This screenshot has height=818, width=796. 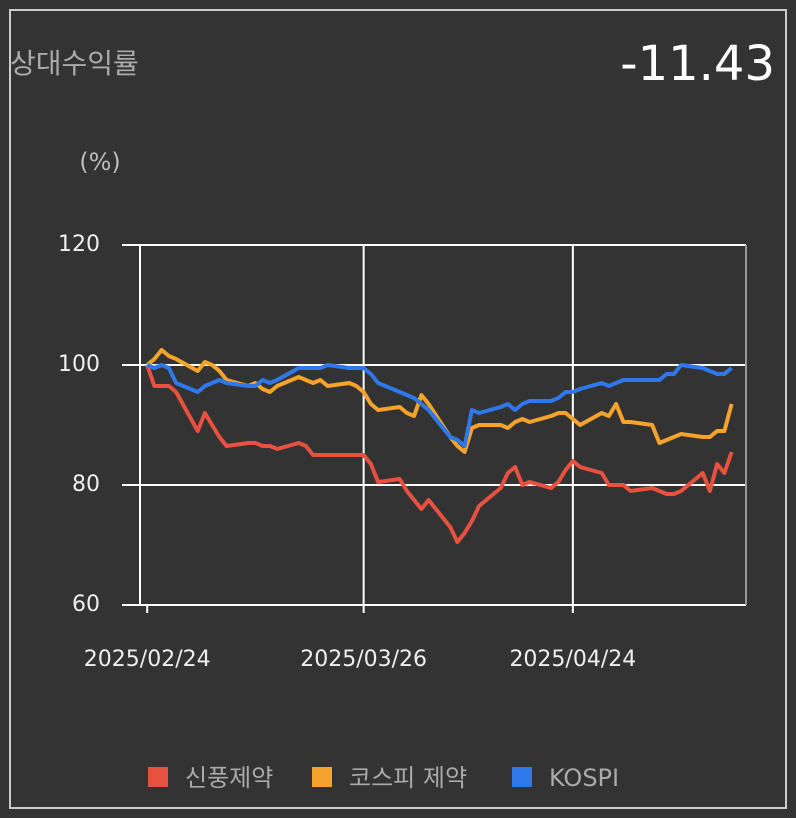 What do you see at coordinates (147, 659) in the screenshot?
I see `x-tick-label: 2025/02/24` at bounding box center [147, 659].